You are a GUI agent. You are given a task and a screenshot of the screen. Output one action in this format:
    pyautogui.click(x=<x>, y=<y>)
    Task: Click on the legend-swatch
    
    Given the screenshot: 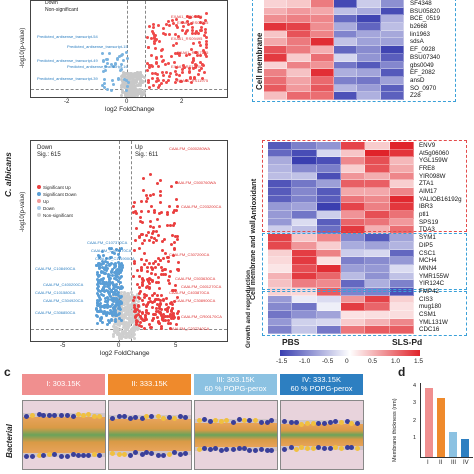 What is the action you would take?
    pyautogui.click(x=39, y=201)
    